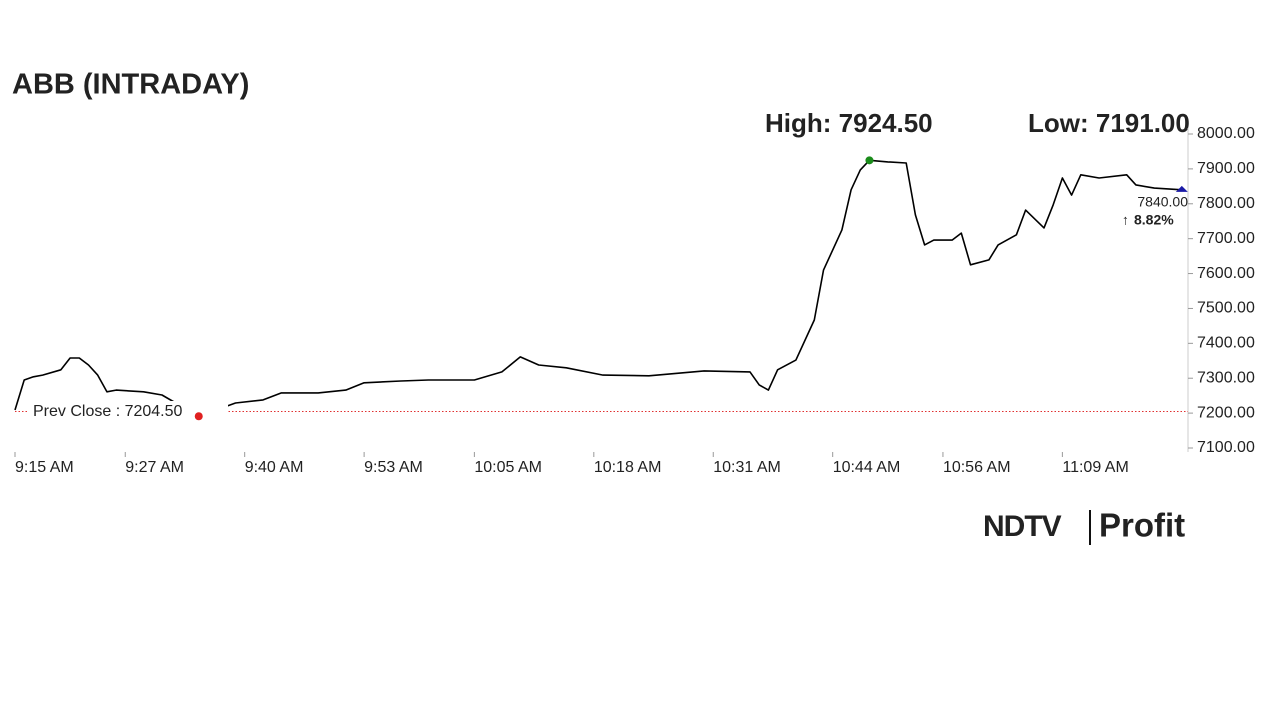  What do you see at coordinates (1142, 525) in the screenshot?
I see `brand-right: Profit` at bounding box center [1142, 525].